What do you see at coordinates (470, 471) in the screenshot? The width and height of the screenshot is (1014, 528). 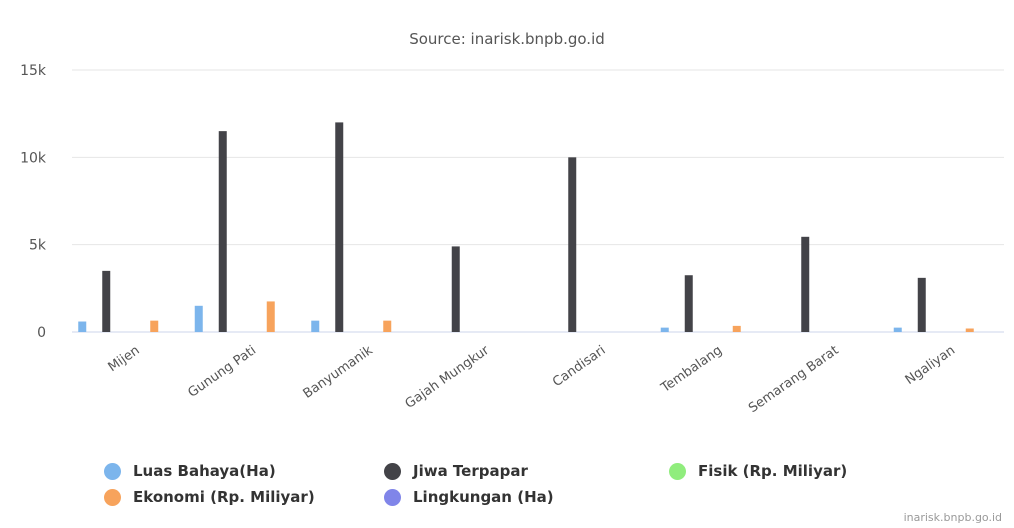 I see `legend-label: Jiwa Terpapar` at bounding box center [470, 471].